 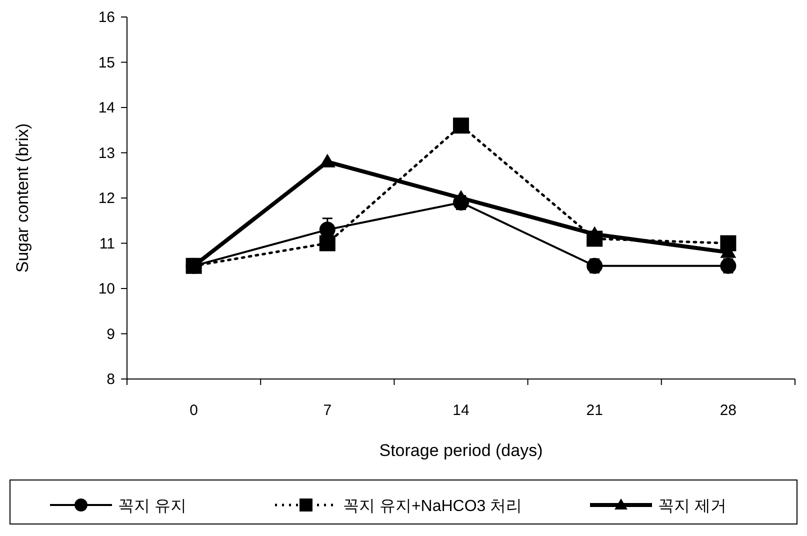 What do you see at coordinates (327, 410) in the screenshot?
I see `x-tick-label: 7` at bounding box center [327, 410].